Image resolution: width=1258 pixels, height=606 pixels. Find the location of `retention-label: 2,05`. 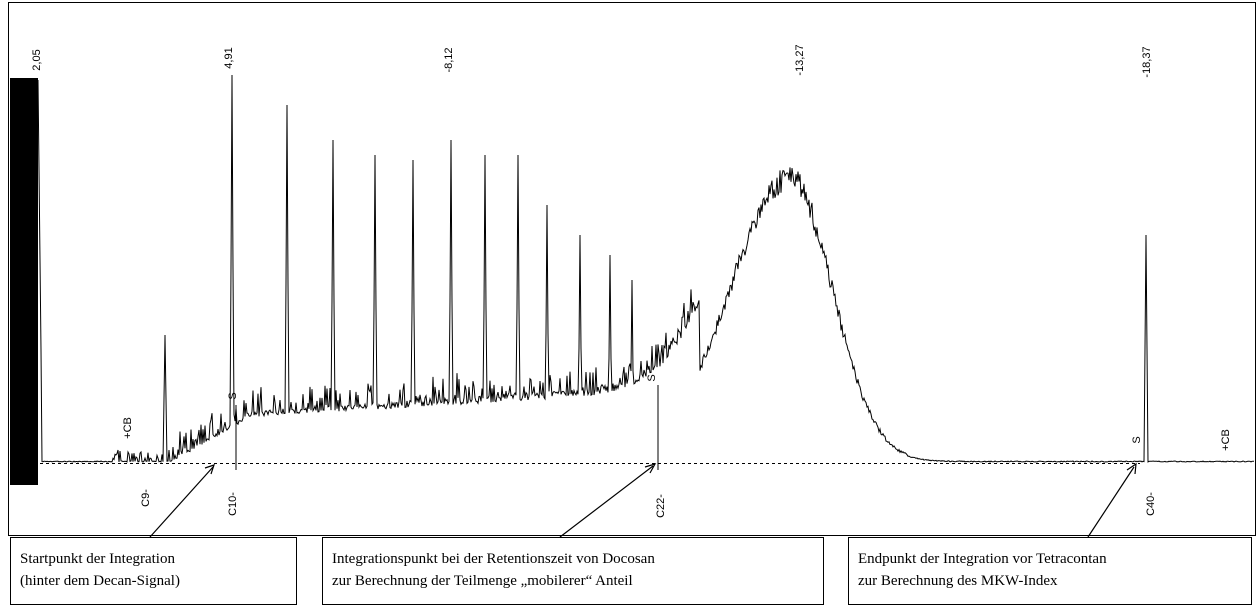

retention-label: 2,05 is located at coordinates (37, 59).